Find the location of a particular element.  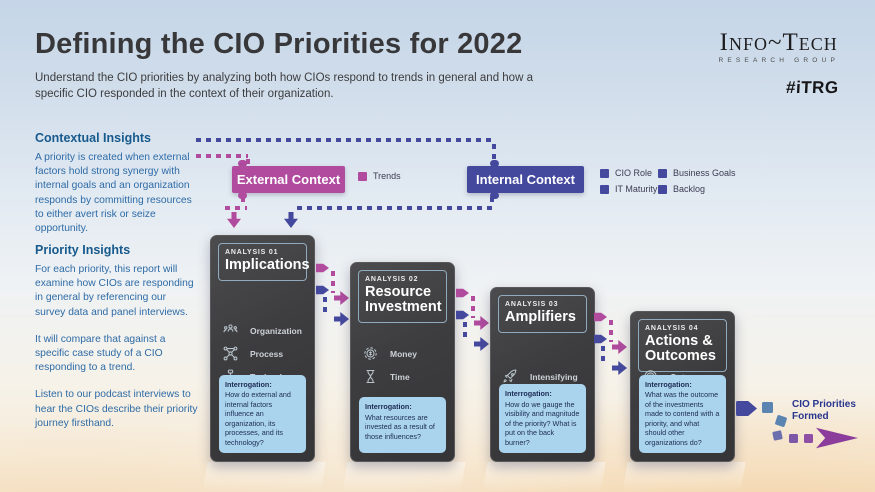

item-intensifying: Intensifying is located at coordinates (544, 376).